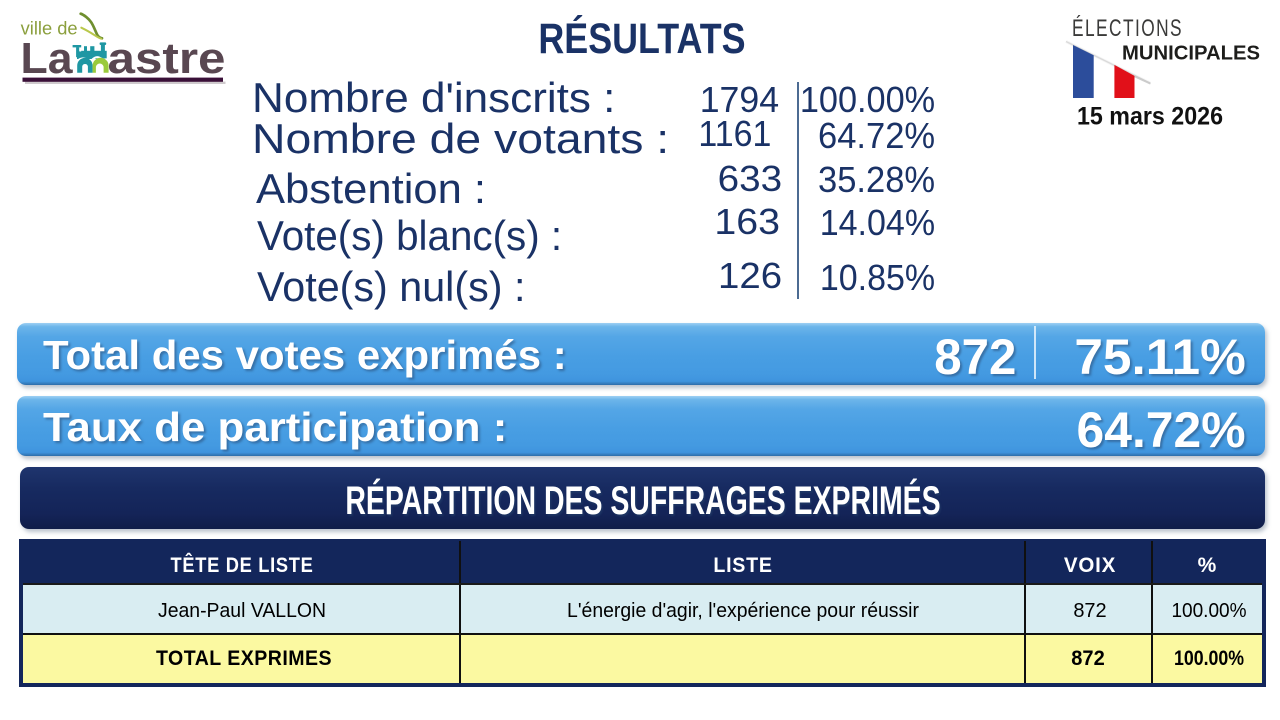 This screenshot has width=1280, height=720. What do you see at coordinates (47, 58) in the screenshot?
I see `svg-text: La` at bounding box center [47, 58].